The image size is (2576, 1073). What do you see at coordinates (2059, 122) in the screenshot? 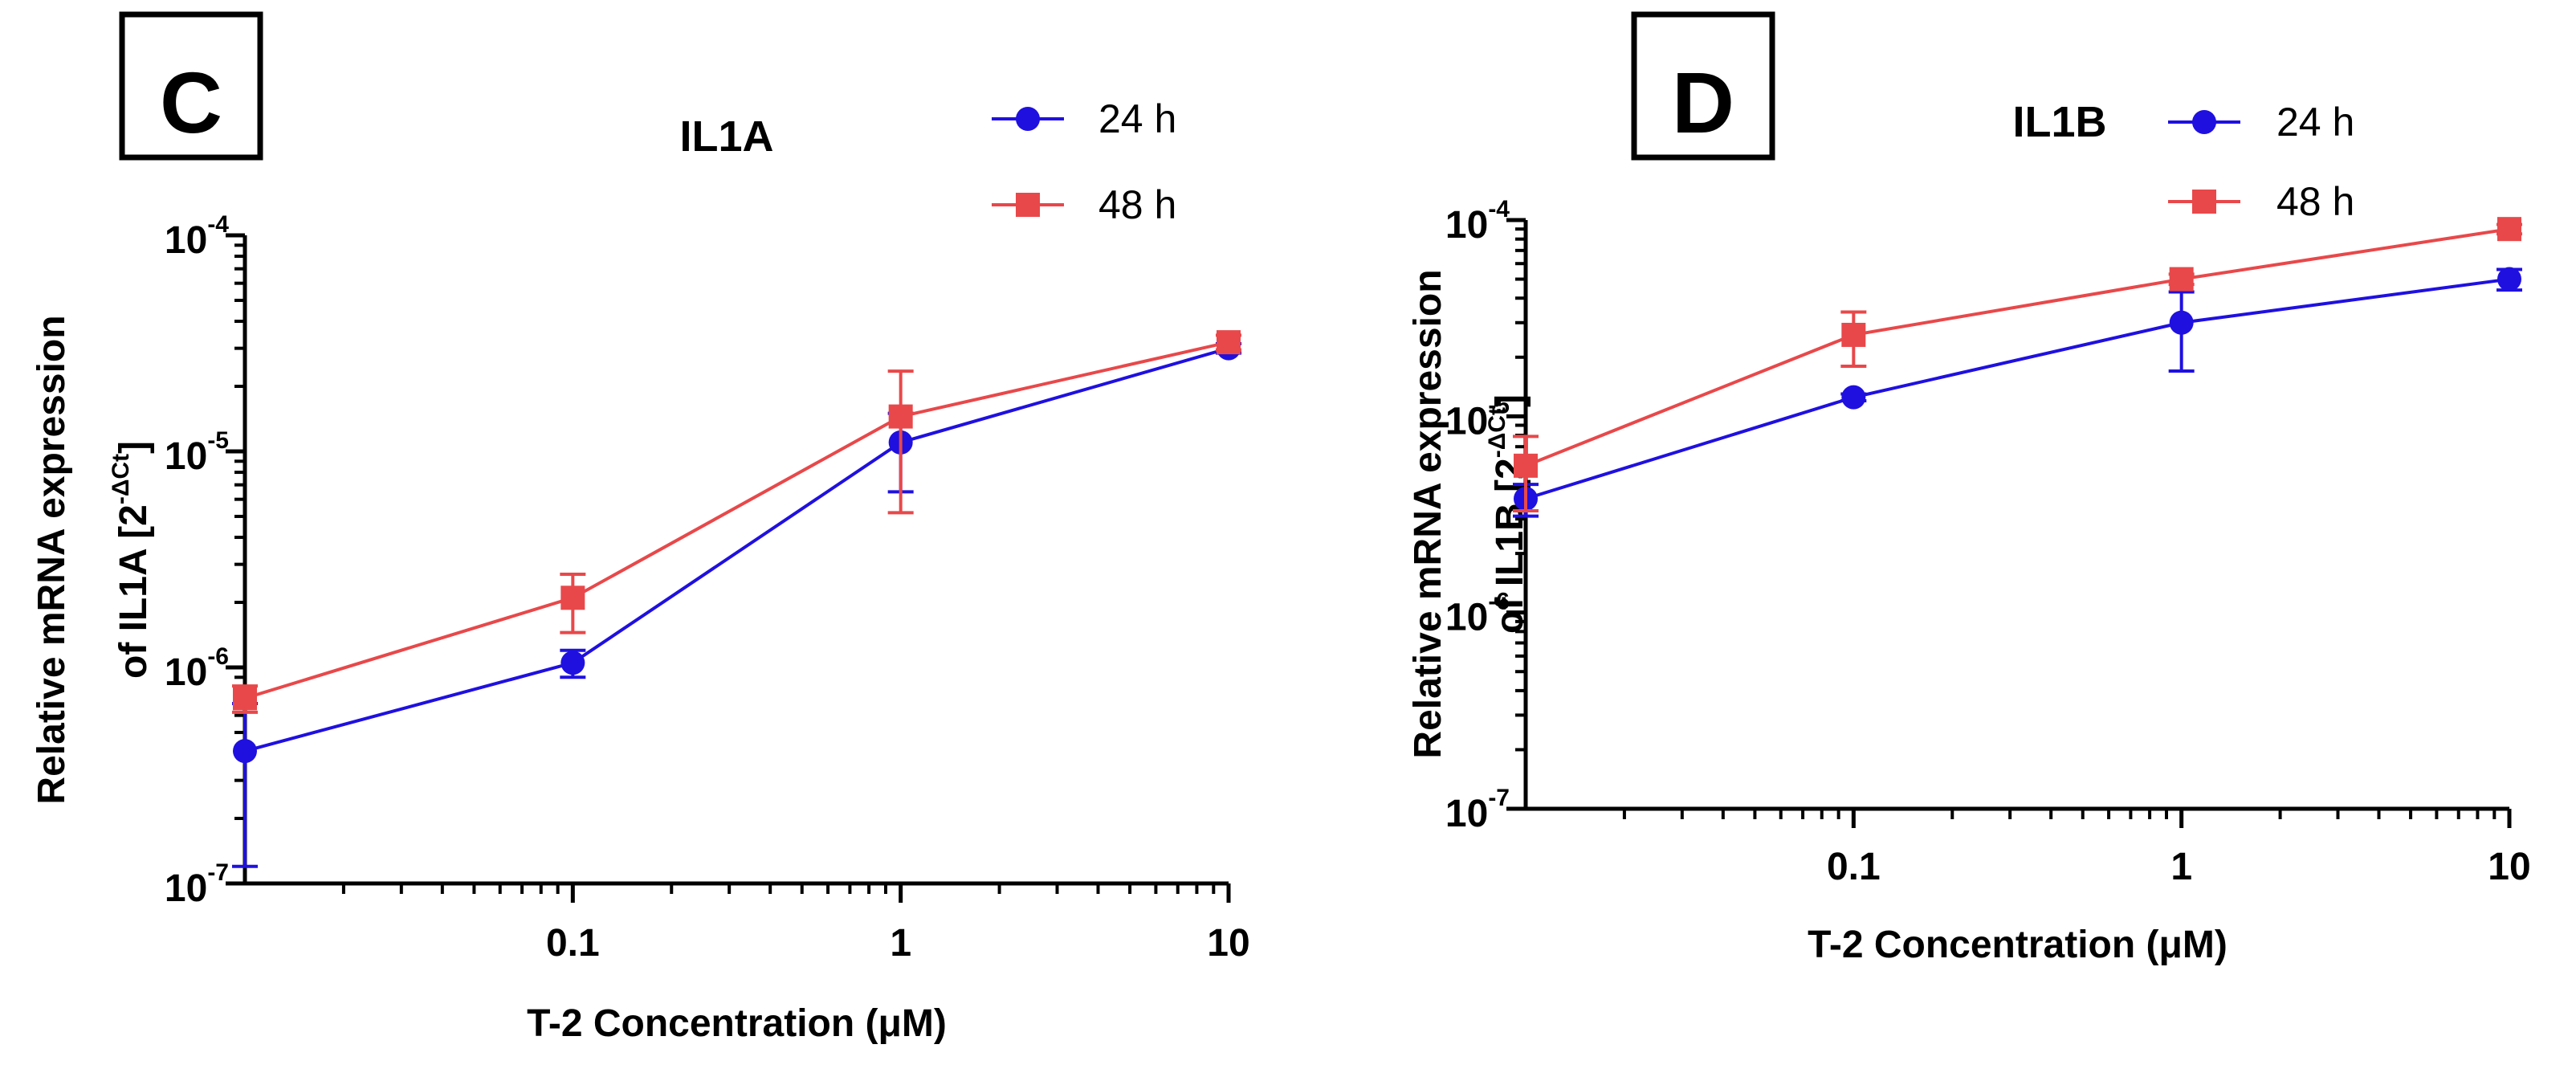
I see `chart-title: IL1B` at bounding box center [2059, 122].